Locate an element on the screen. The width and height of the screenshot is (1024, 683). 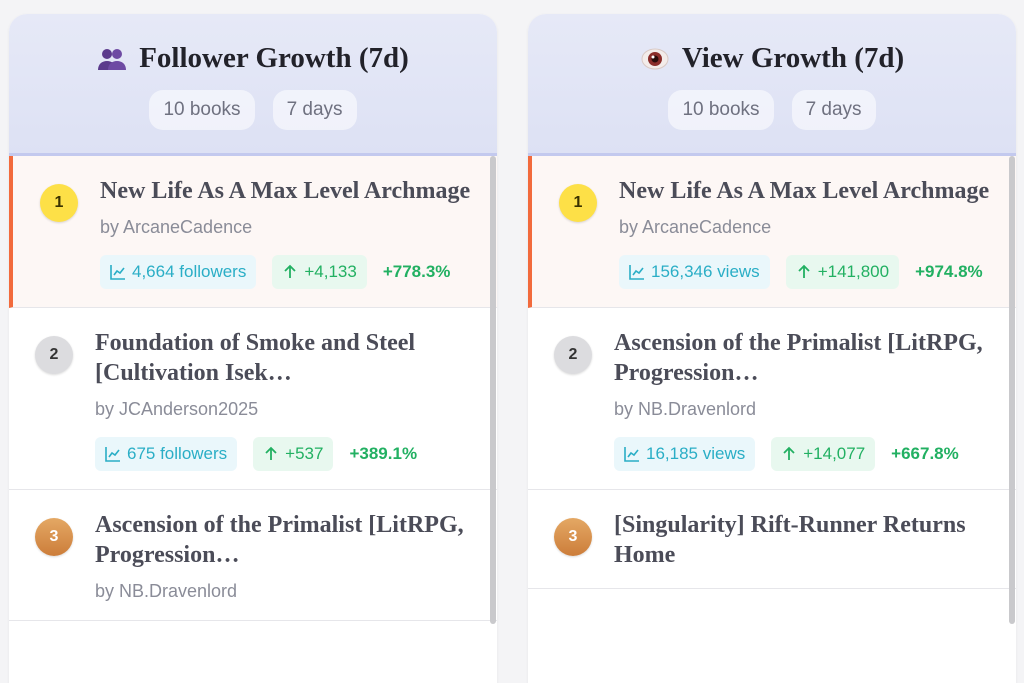
gain-badge: +537 is located at coordinates (293, 454).